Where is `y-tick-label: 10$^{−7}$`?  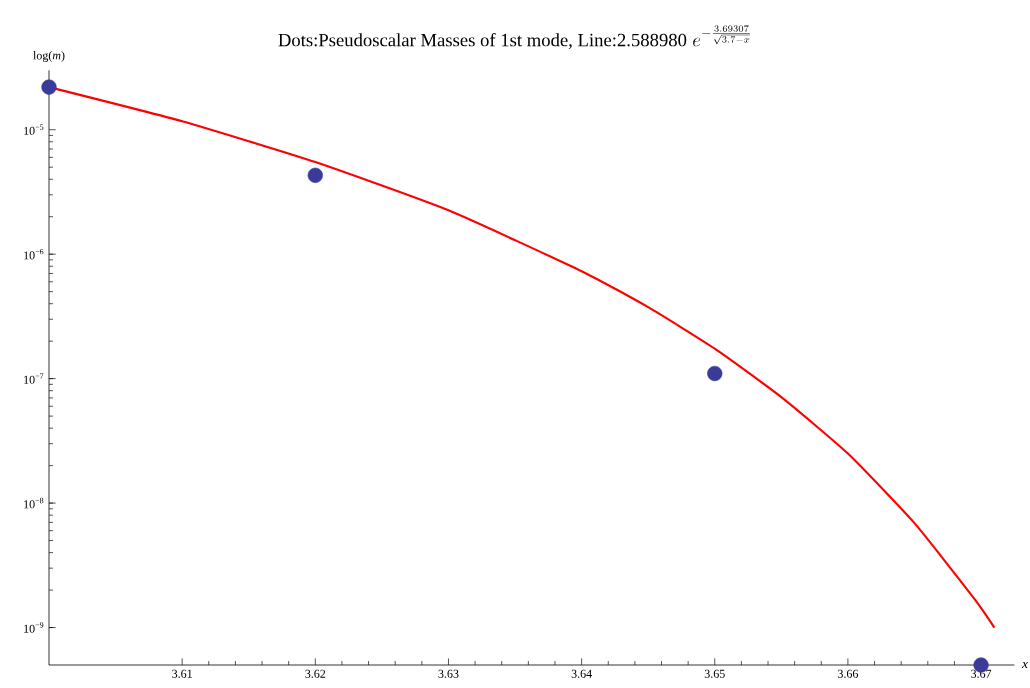 y-tick-label: 10$^{−7}$ is located at coordinates (34, 378).